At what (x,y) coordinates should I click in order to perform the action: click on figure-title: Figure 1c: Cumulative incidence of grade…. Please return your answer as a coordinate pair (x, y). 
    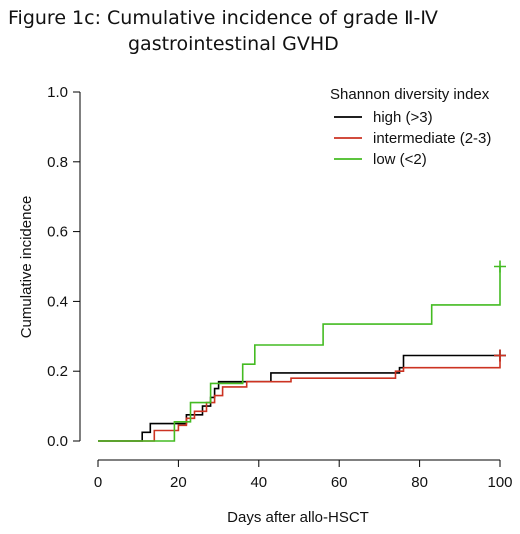
    Looking at the image, I should click on (223, 31).